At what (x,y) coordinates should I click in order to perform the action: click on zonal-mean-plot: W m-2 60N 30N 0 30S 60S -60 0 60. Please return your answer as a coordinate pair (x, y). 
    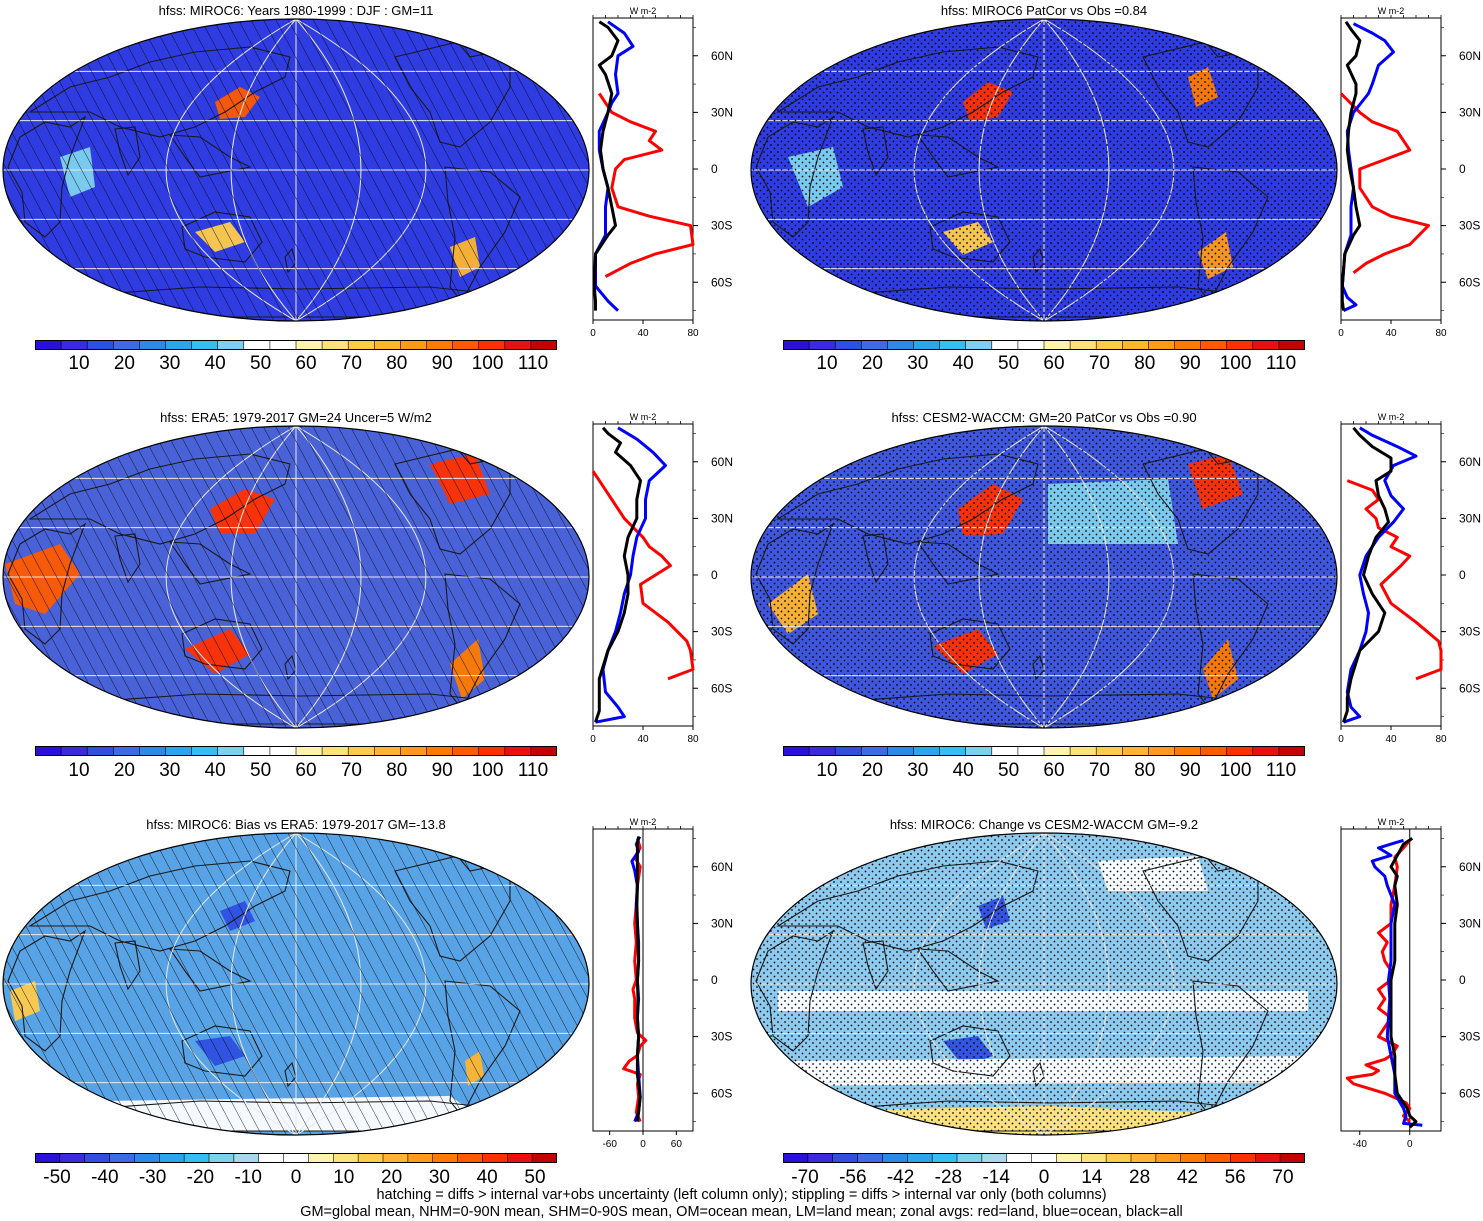
    Looking at the image, I should click on (662, 983).